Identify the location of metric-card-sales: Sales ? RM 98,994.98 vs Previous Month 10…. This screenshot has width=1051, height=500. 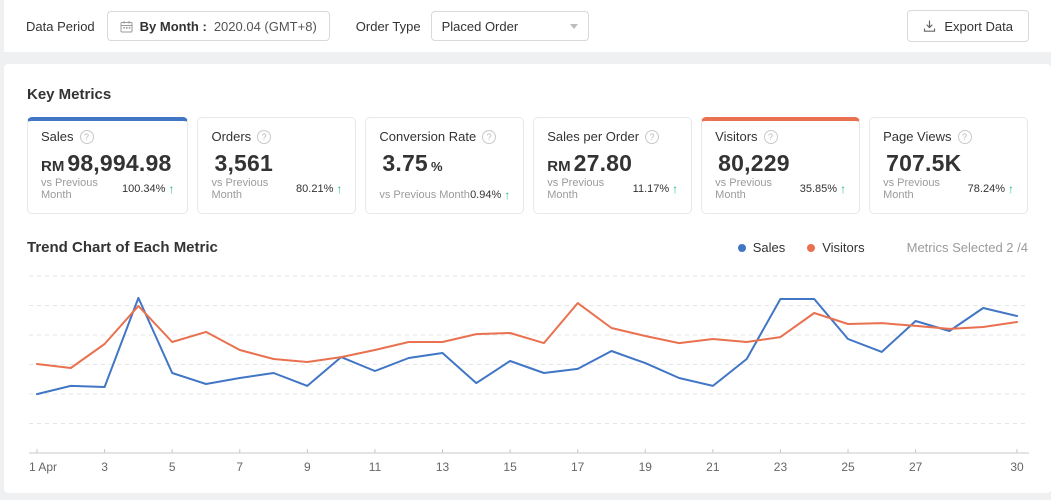
(108, 165).